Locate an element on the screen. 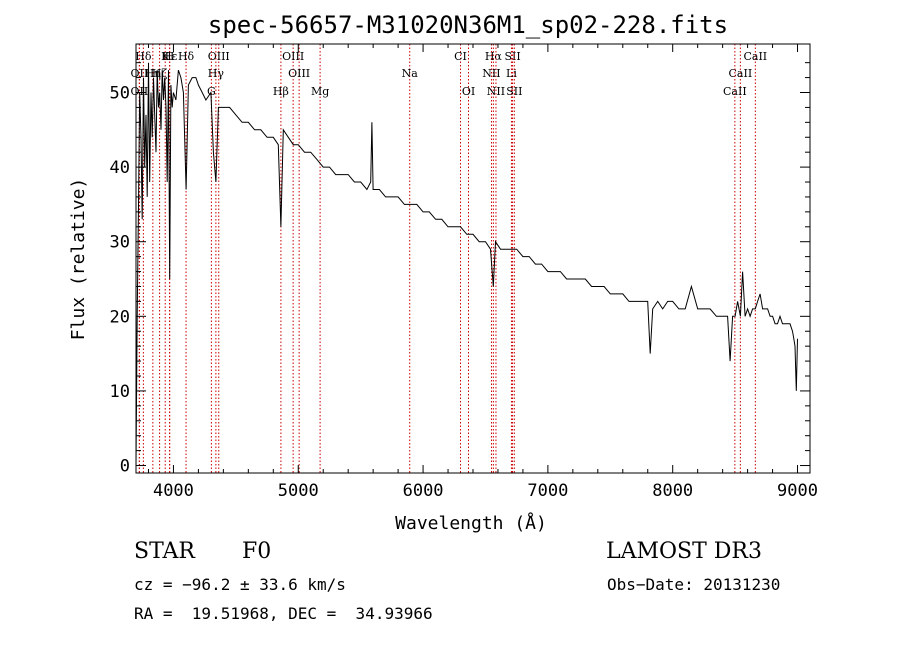 This screenshot has height=649, width=900. object-class: STAR is located at coordinates (164, 551).